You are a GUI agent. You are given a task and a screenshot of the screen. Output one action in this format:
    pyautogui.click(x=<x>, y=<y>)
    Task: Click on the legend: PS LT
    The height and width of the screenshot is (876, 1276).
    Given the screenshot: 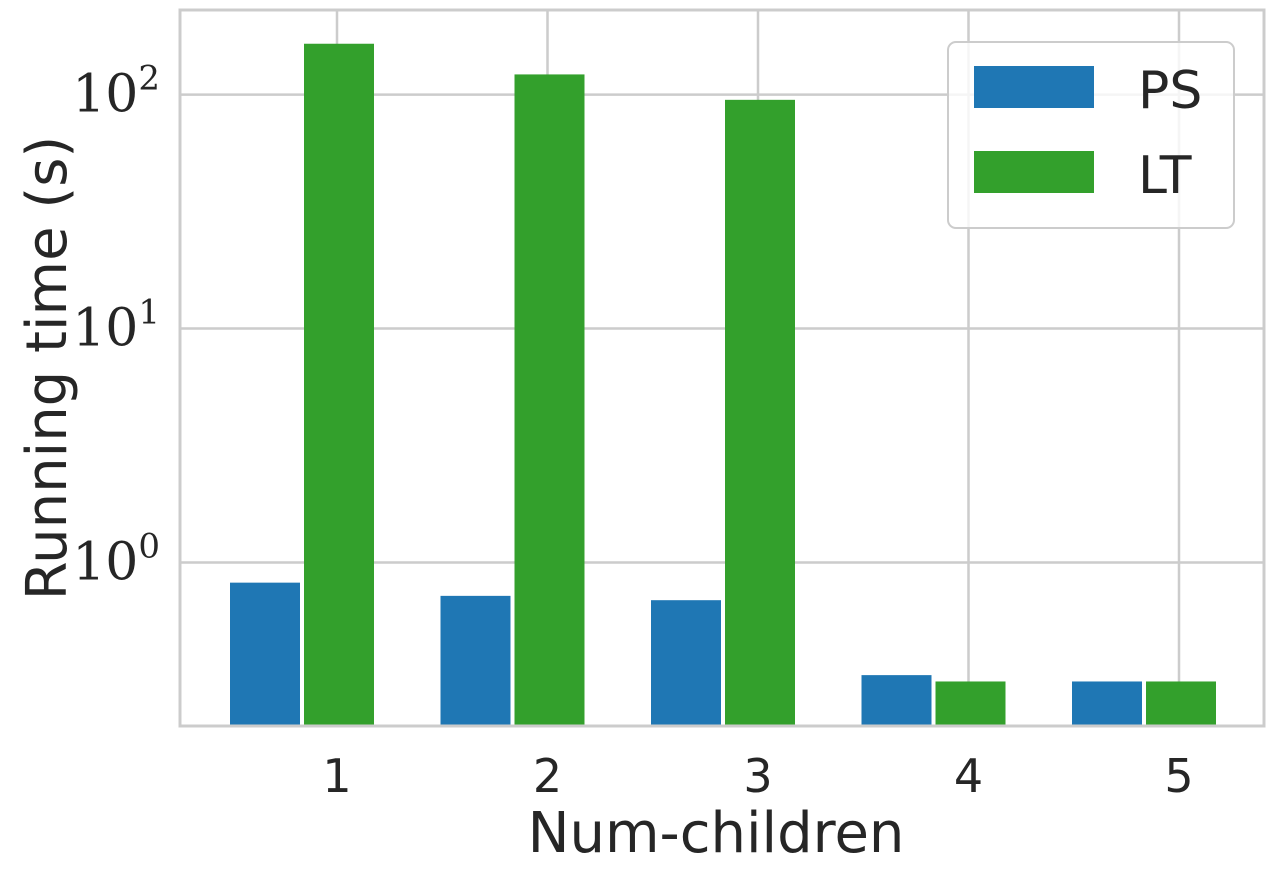 What is the action you would take?
    pyautogui.click(x=1091, y=135)
    